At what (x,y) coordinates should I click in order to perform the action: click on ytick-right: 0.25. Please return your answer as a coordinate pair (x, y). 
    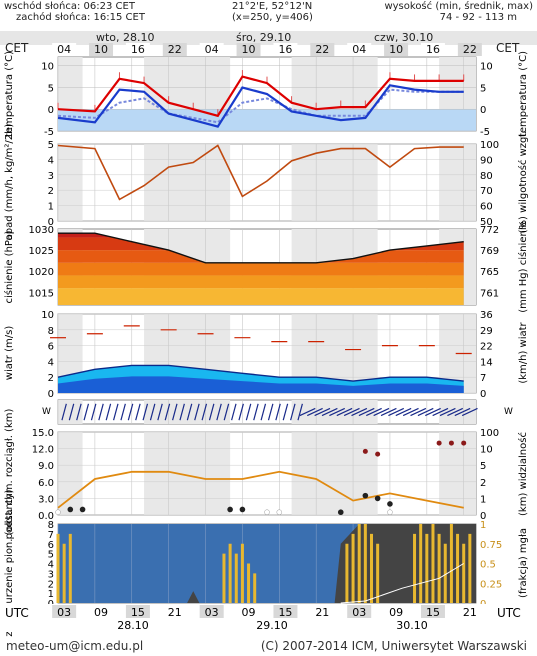
    Looking at the image, I should click on (491, 584).